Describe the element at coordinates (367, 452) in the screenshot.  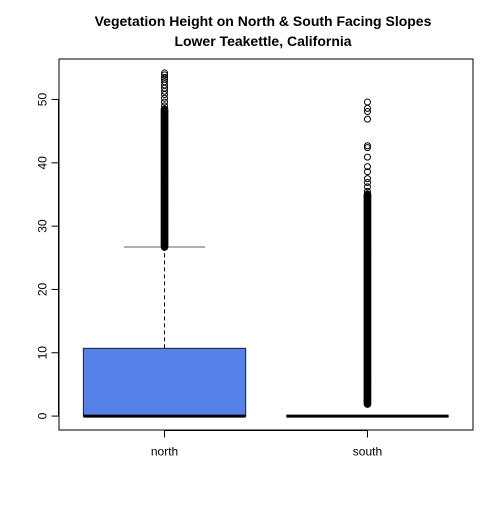
I see `x-tick-label: south` at that location.